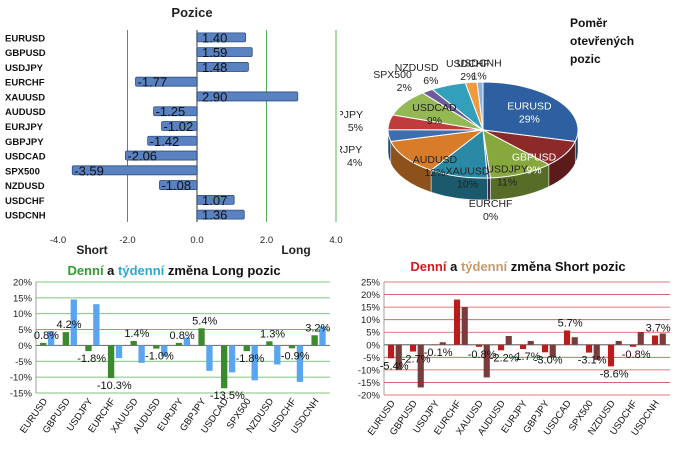 The width and height of the screenshot is (677, 450). I want to click on short-y-tick: 20%, so click(371, 295).